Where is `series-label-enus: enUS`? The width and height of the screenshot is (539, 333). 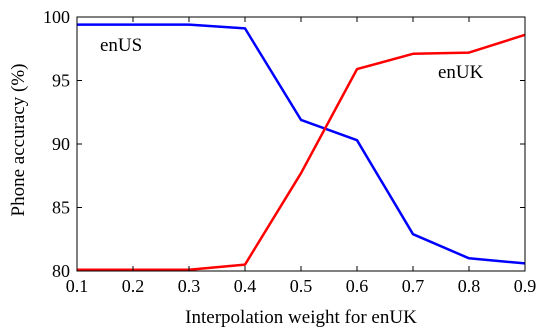 series-label-enus: enUS is located at coordinates (121, 45).